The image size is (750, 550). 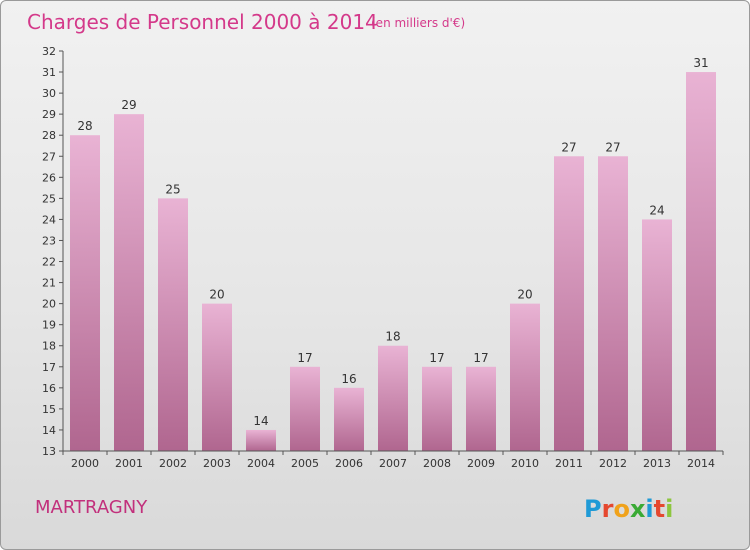 What do you see at coordinates (481, 463) in the screenshot?
I see `x-tick-label: 2009` at bounding box center [481, 463].